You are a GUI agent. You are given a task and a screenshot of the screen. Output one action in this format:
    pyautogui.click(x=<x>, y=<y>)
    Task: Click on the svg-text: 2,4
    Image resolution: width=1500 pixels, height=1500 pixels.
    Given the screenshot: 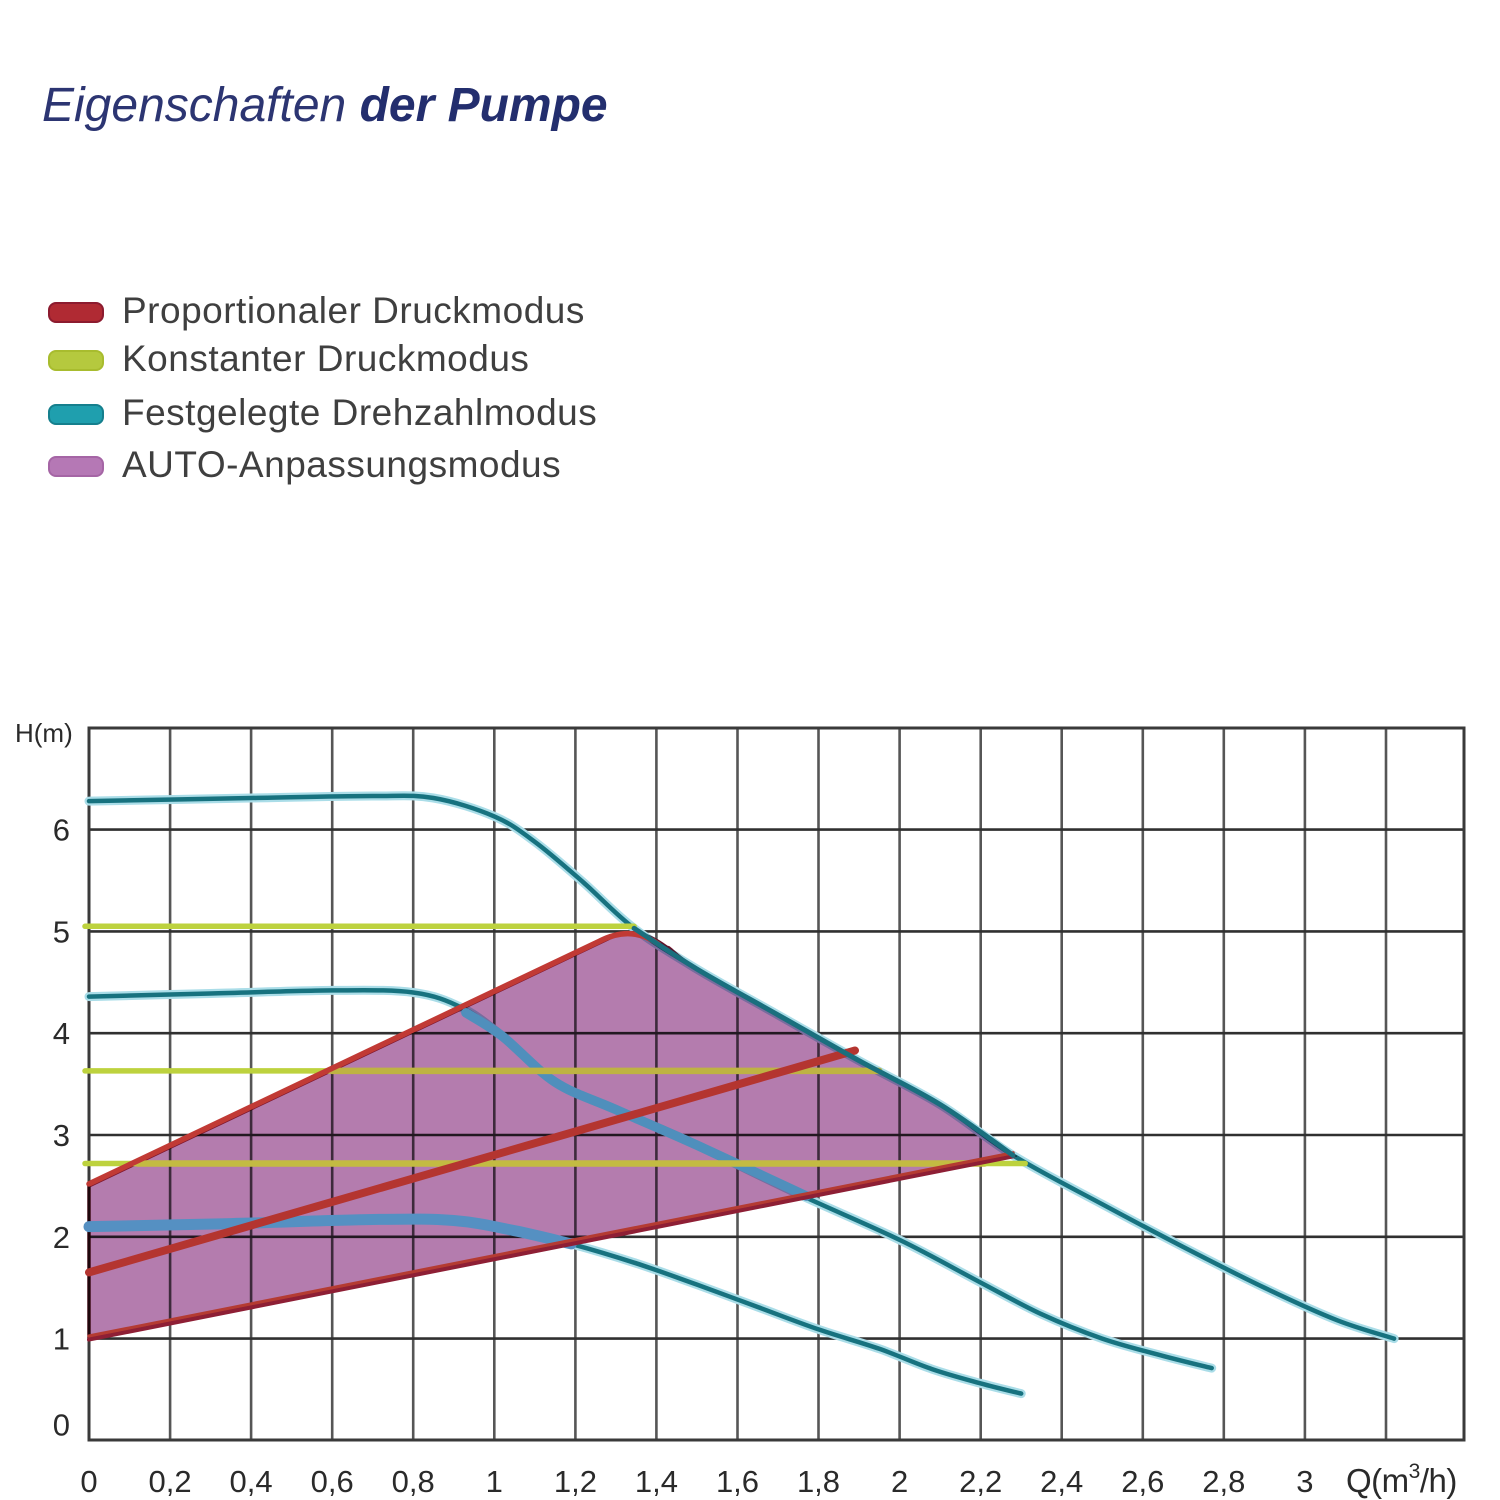 What is the action you would take?
    pyautogui.click(x=1061, y=1481)
    